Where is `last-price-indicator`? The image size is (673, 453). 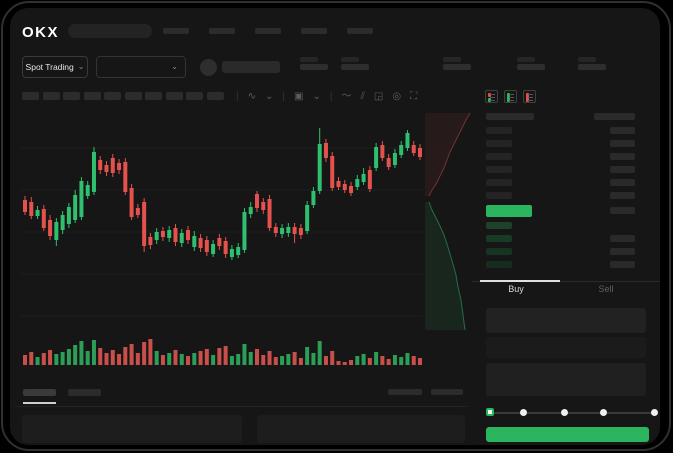 last-price-indicator is located at coordinates (509, 211).